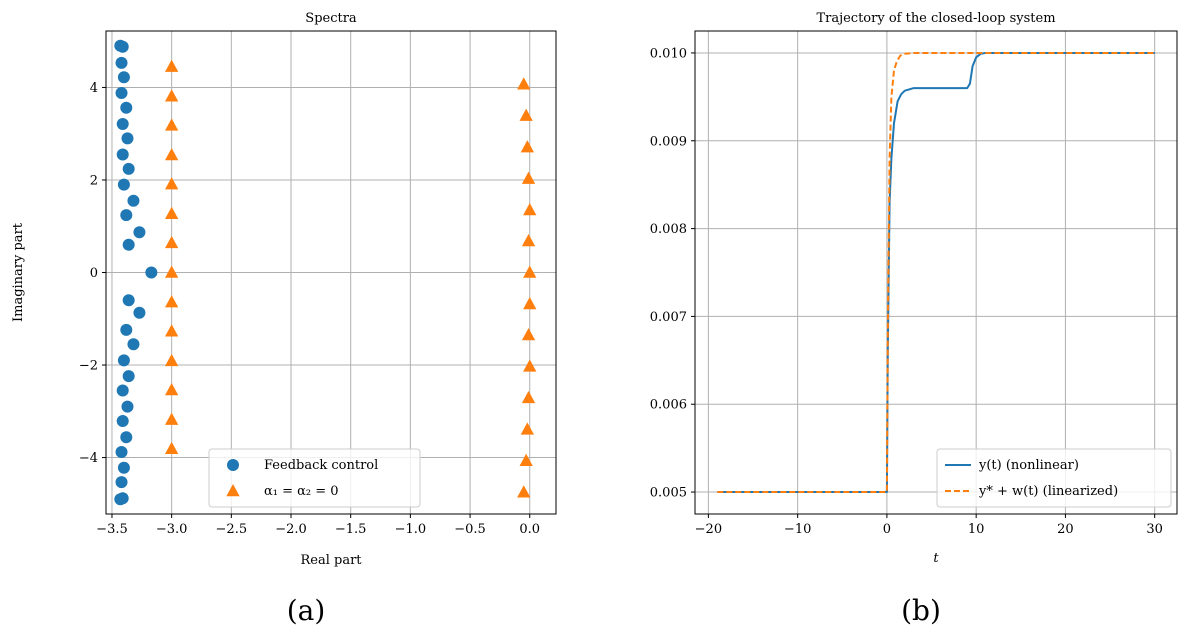 This screenshot has width=1178, height=634. Describe the element at coordinates (668, 493) in the screenshot. I see `tick-label-y-b: 0.005` at that location.